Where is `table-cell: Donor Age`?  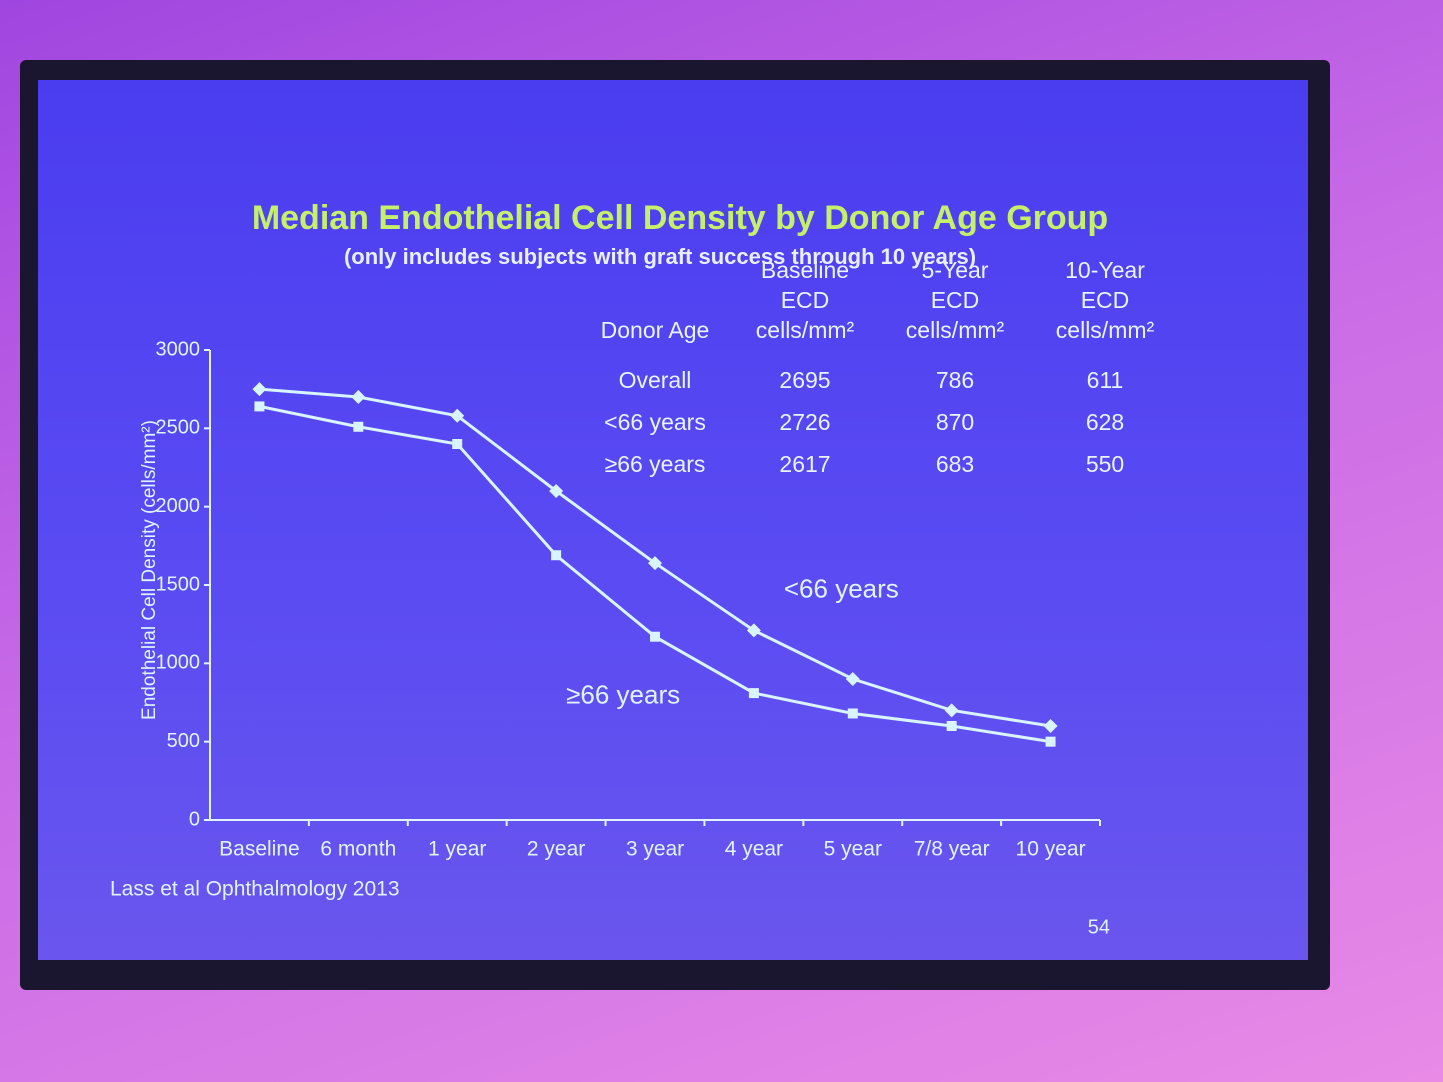
table-cell: Donor Age is located at coordinates (655, 330).